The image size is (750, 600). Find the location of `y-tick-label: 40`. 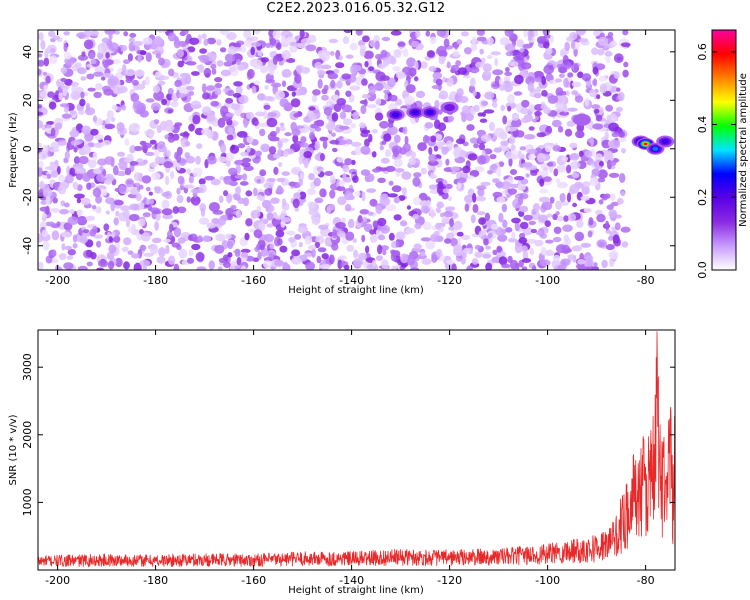

y-tick-label: 40 is located at coordinates (27, 52).